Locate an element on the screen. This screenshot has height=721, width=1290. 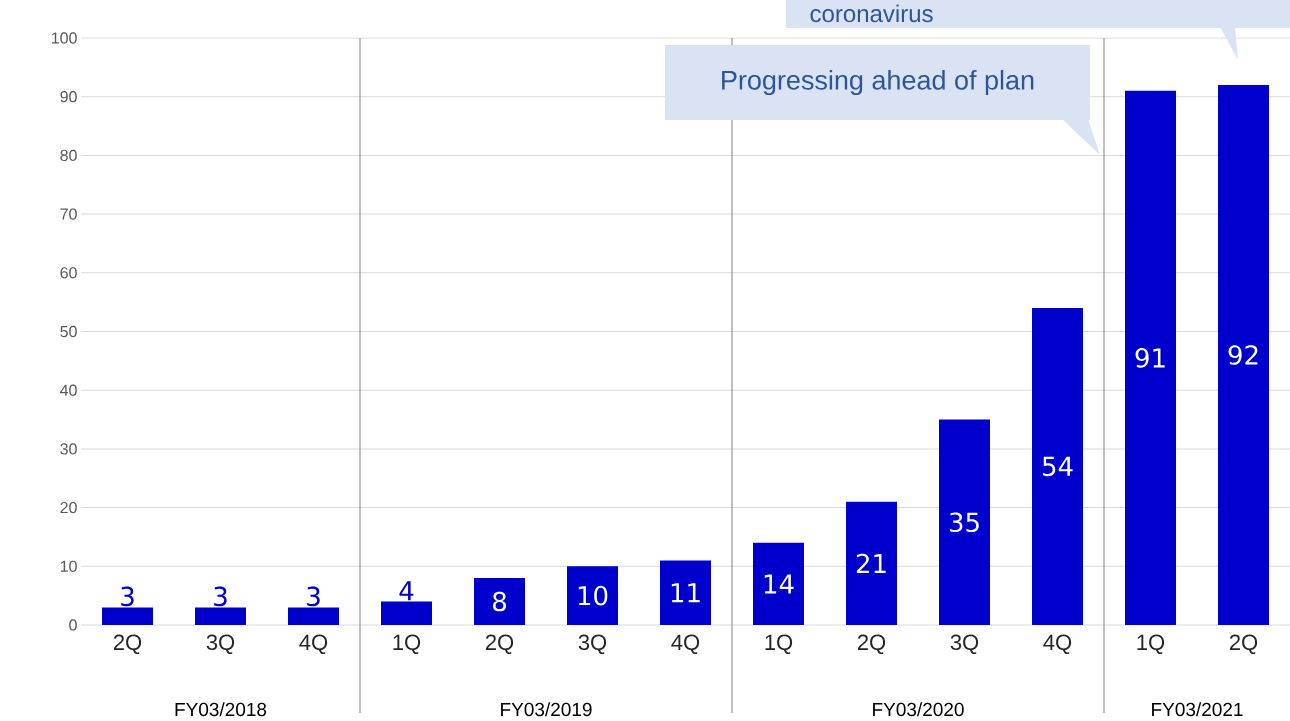
annotation: Progressing ahead of plan is located at coordinates (878, 82).